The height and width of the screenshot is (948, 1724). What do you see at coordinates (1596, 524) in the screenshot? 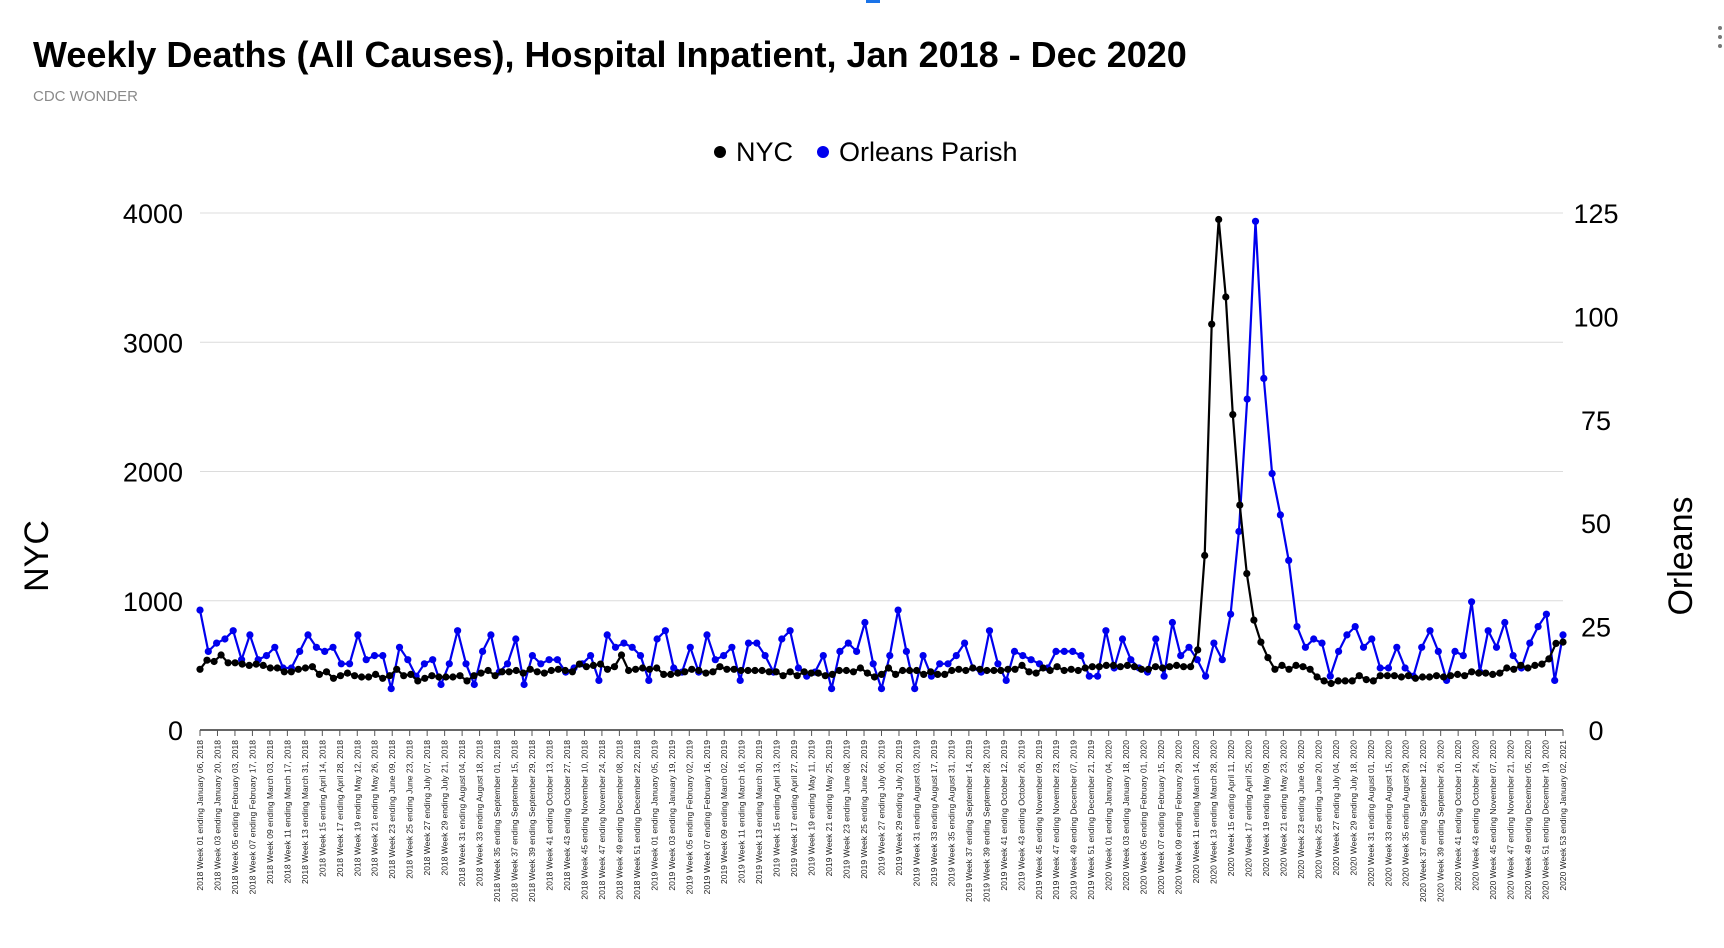
I see `y-right-tick-label: 50` at bounding box center [1596, 524].